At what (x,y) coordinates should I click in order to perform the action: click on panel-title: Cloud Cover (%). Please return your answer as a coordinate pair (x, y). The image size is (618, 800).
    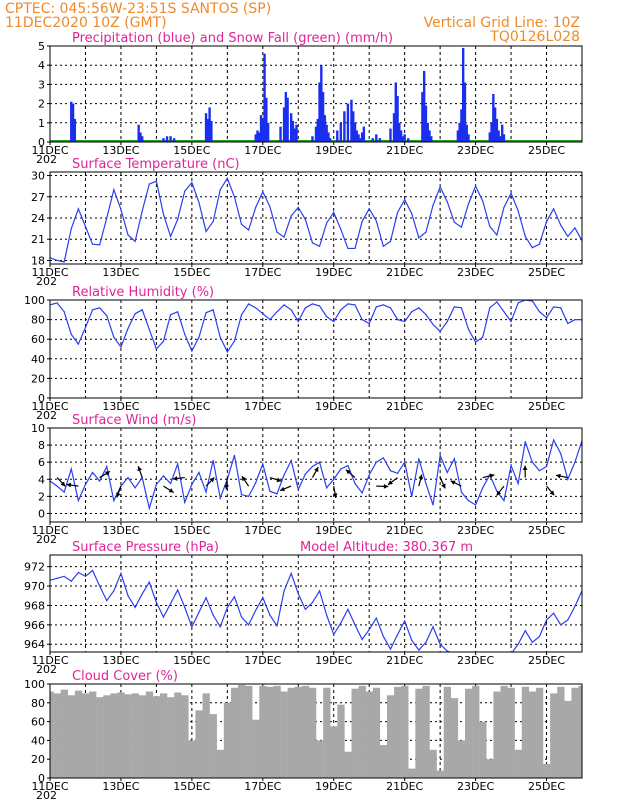
    Looking at the image, I should click on (125, 676).